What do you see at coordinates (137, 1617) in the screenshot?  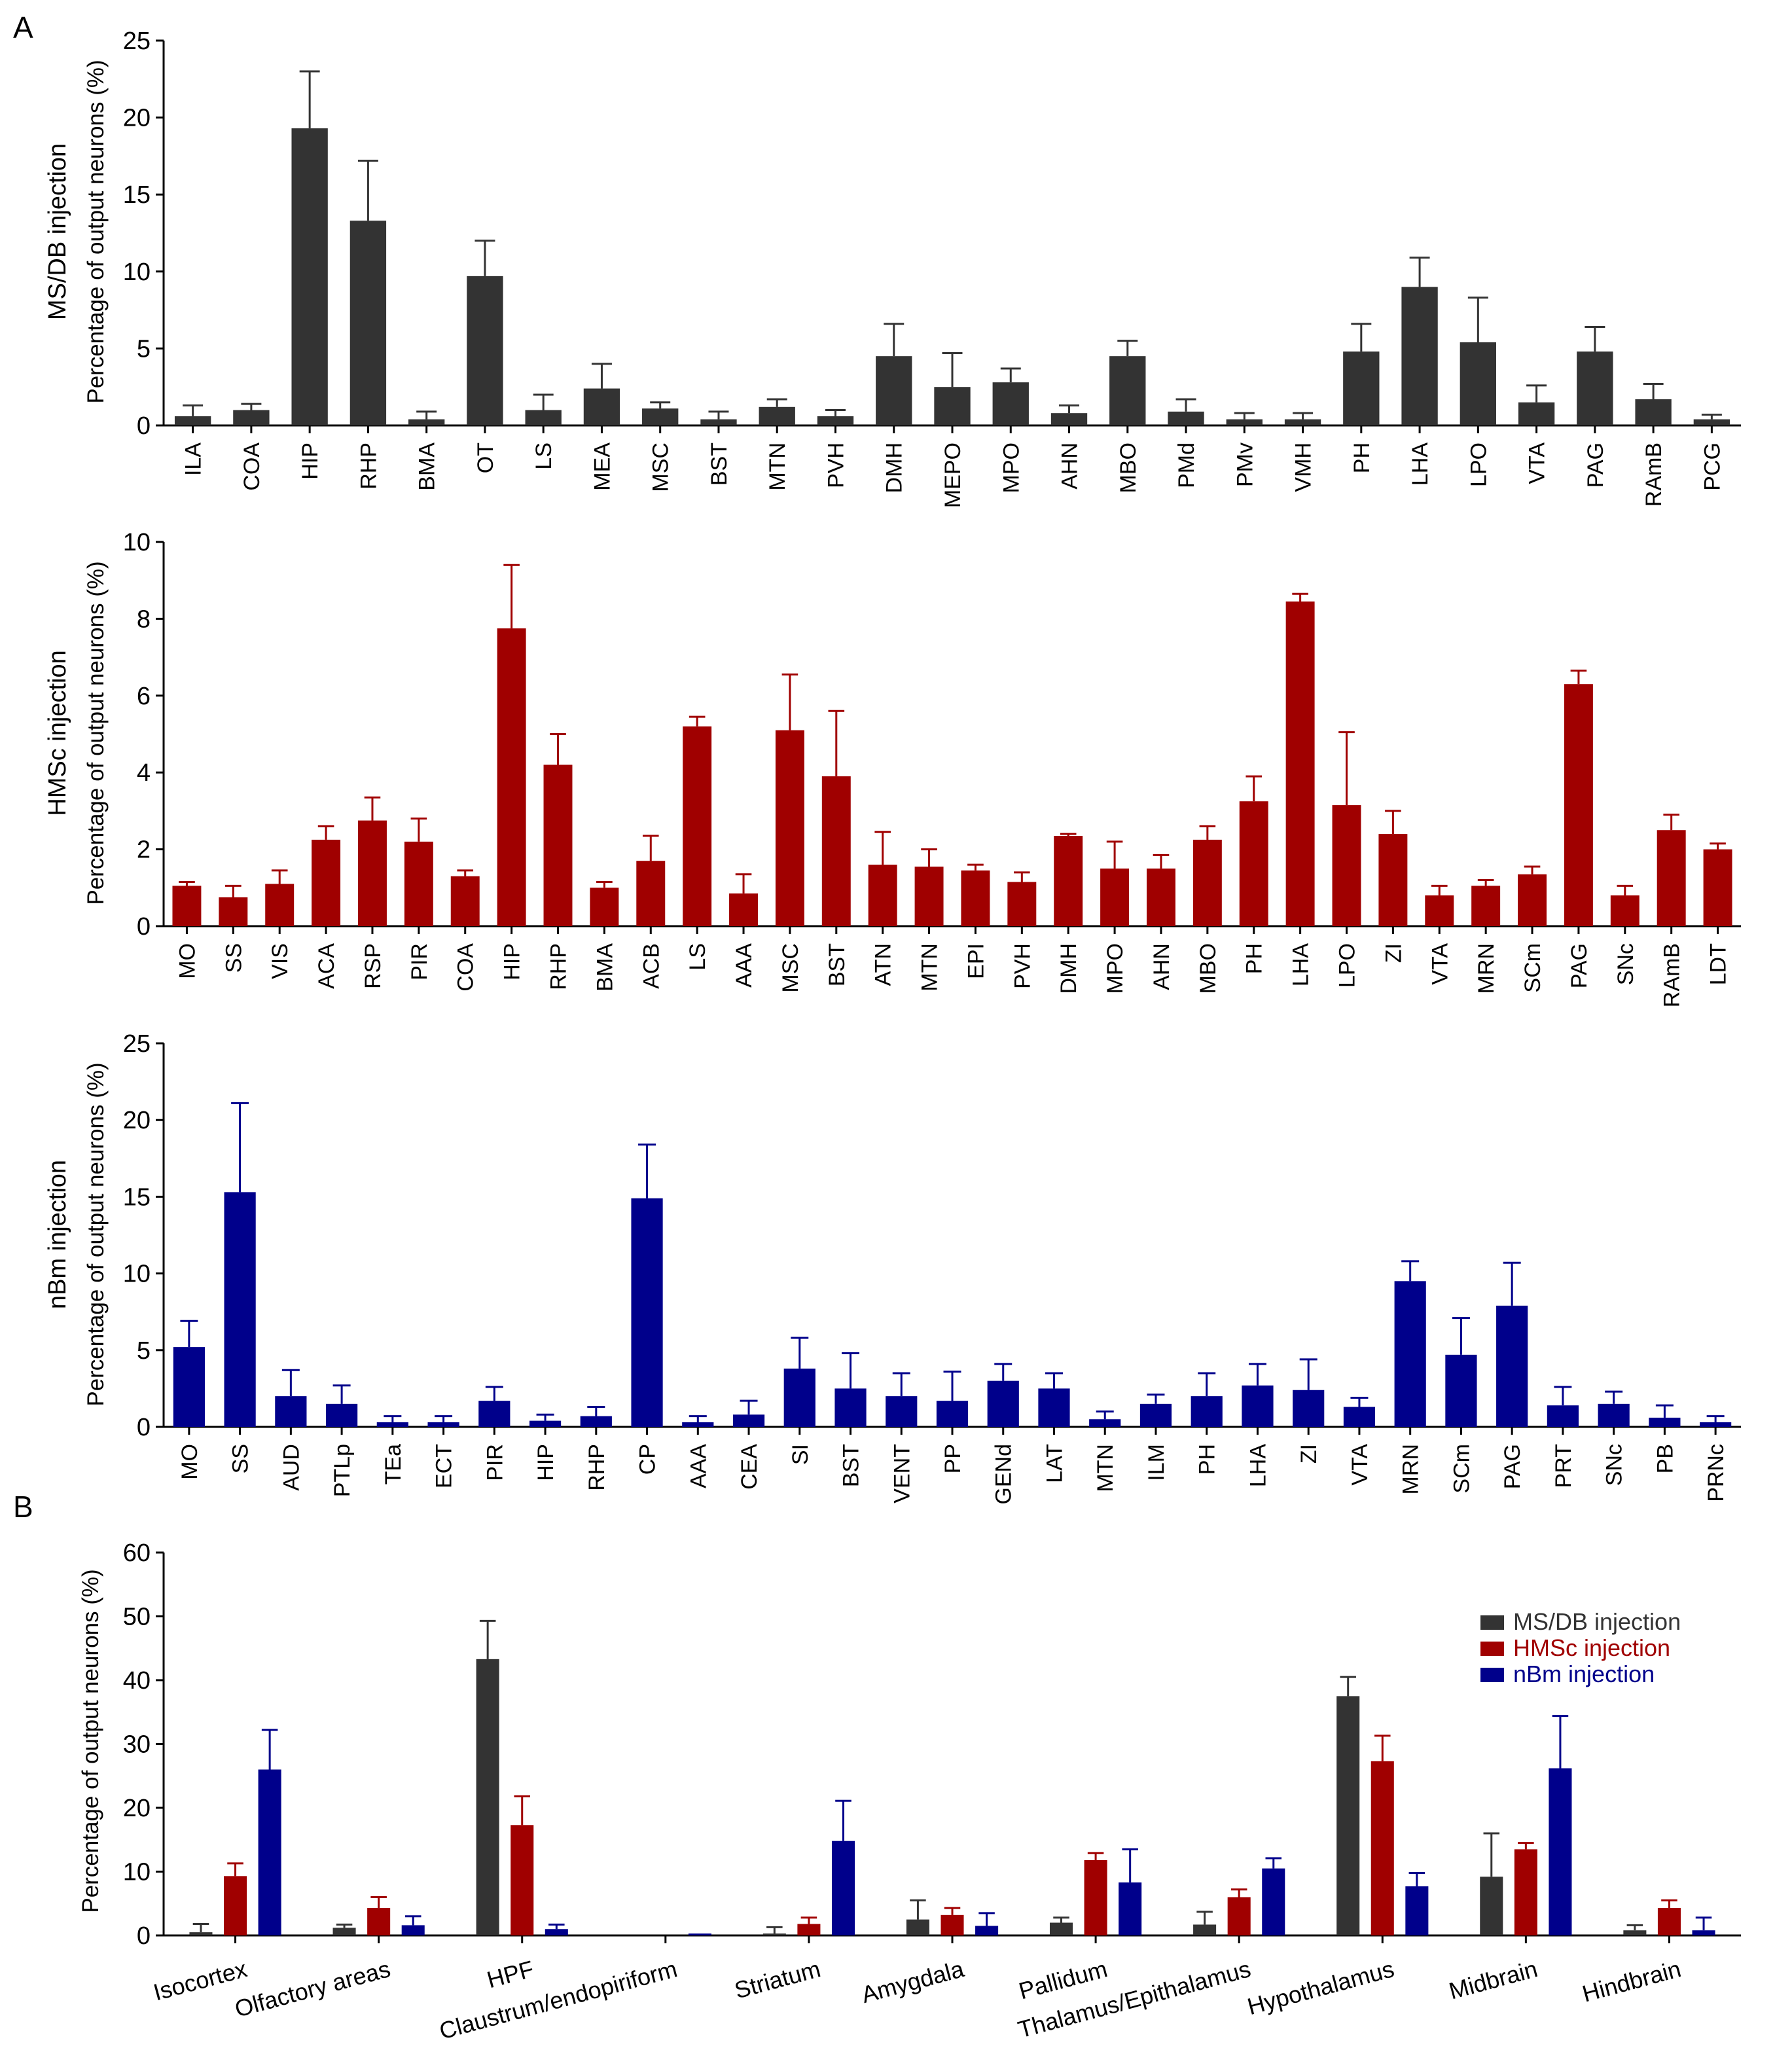 I see `y-tick-label: 50` at bounding box center [137, 1617].